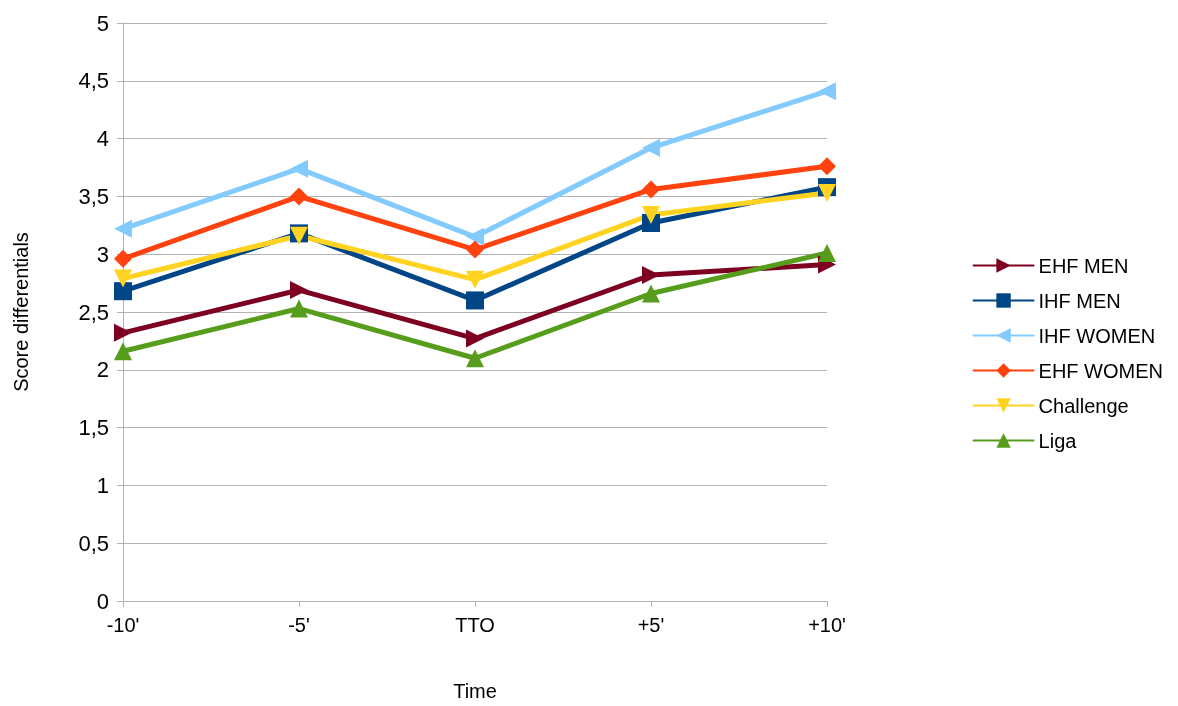 The width and height of the screenshot is (1178, 706). What do you see at coordinates (651, 625) in the screenshot?
I see `x-tick-label: +5'` at bounding box center [651, 625].